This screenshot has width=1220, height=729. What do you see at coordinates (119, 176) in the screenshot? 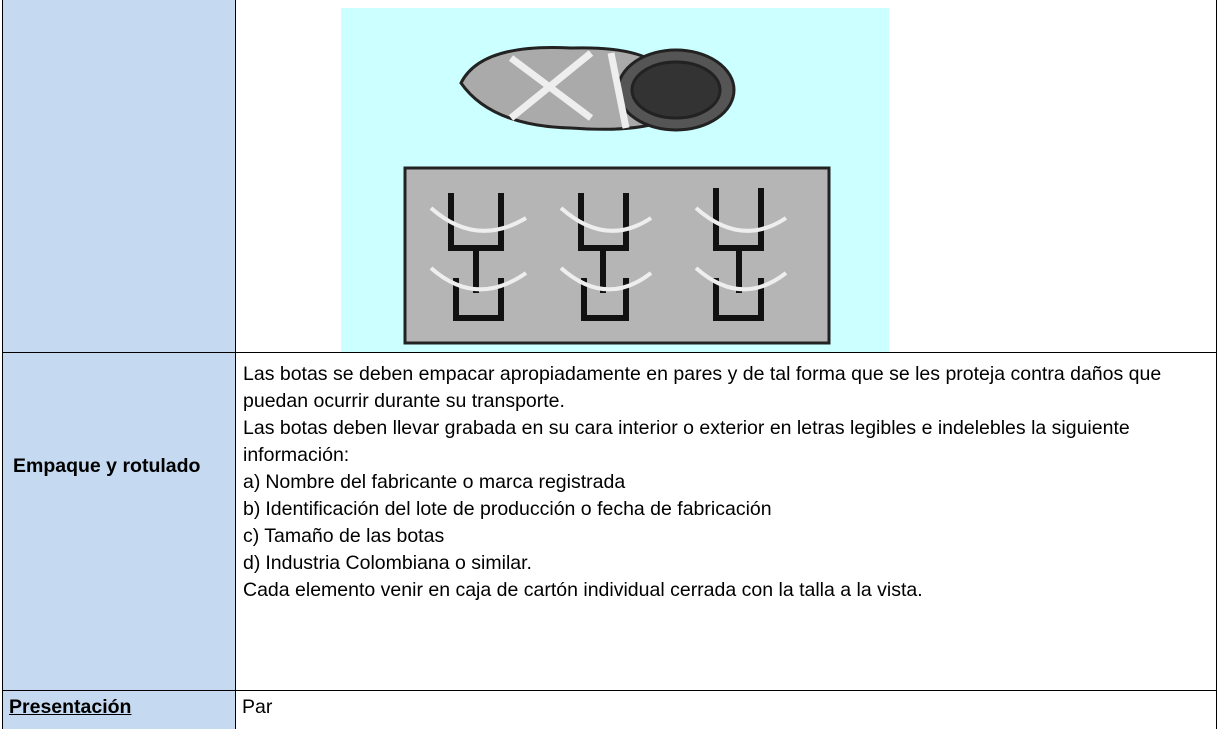
I see `label-cell` at bounding box center [119, 176].